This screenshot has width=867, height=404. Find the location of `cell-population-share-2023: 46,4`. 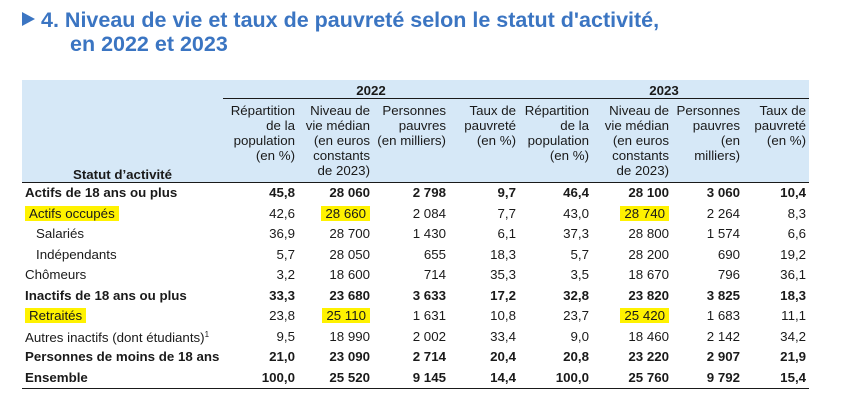

cell-population-share-2023: 46,4 is located at coordinates (556, 193).